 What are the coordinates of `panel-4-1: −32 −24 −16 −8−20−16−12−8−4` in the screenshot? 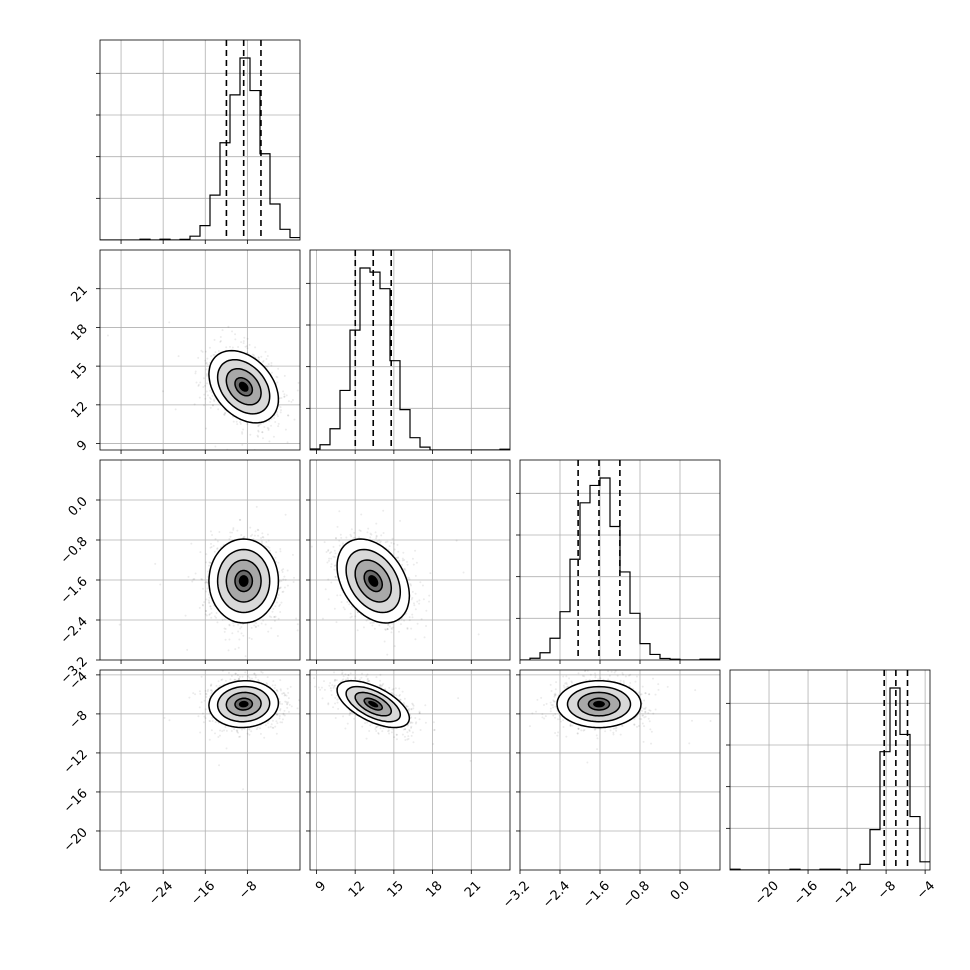 It's located at (181, 788).